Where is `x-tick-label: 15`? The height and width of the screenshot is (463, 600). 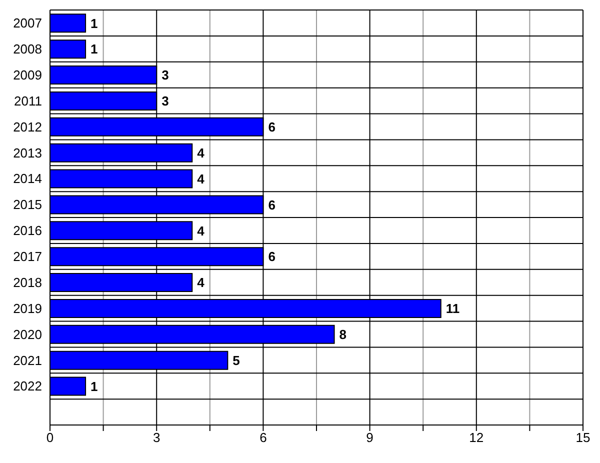
x-tick-label: 15 is located at coordinates (583, 438).